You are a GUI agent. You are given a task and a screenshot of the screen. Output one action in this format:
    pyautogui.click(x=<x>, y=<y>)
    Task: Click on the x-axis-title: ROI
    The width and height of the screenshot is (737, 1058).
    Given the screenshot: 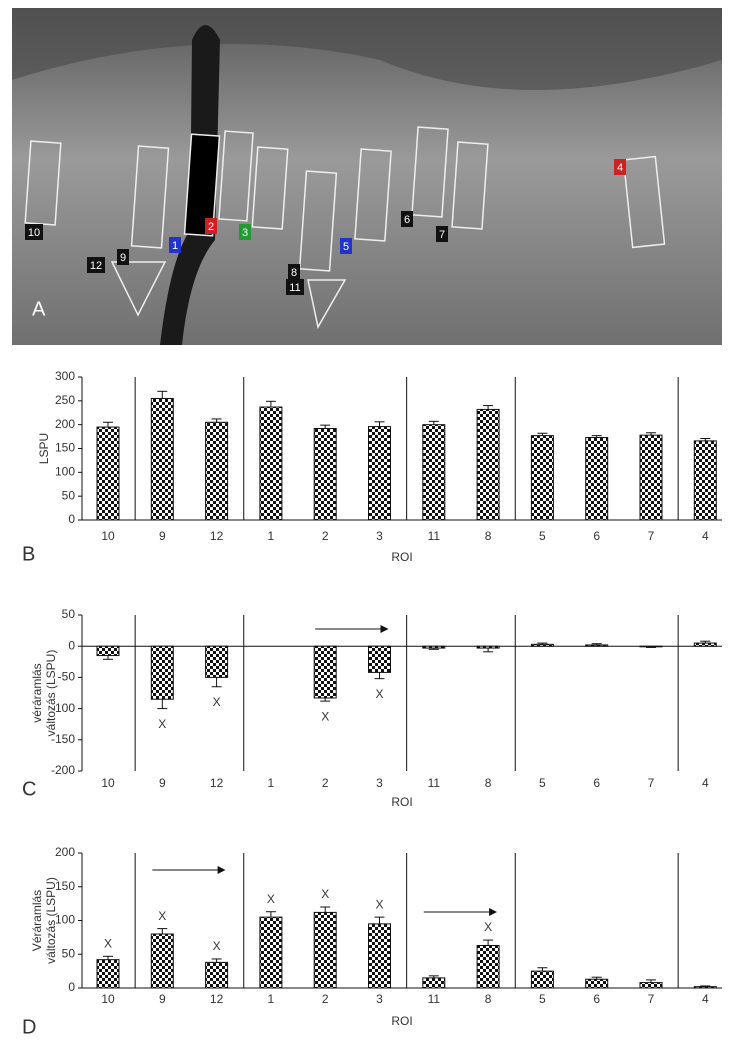 What is the action you would take?
    pyautogui.click(x=401, y=802)
    